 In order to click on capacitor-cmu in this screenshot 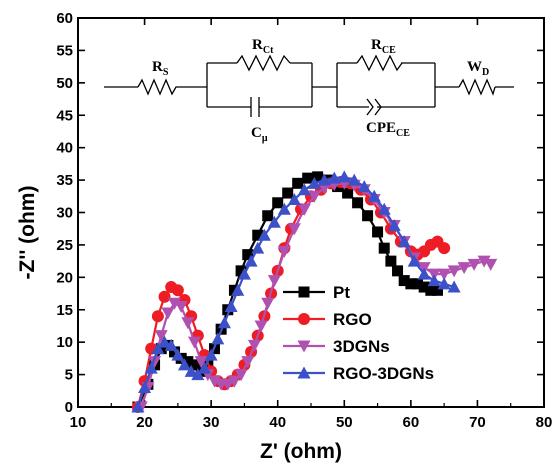, I will do `click(255, 107)`.